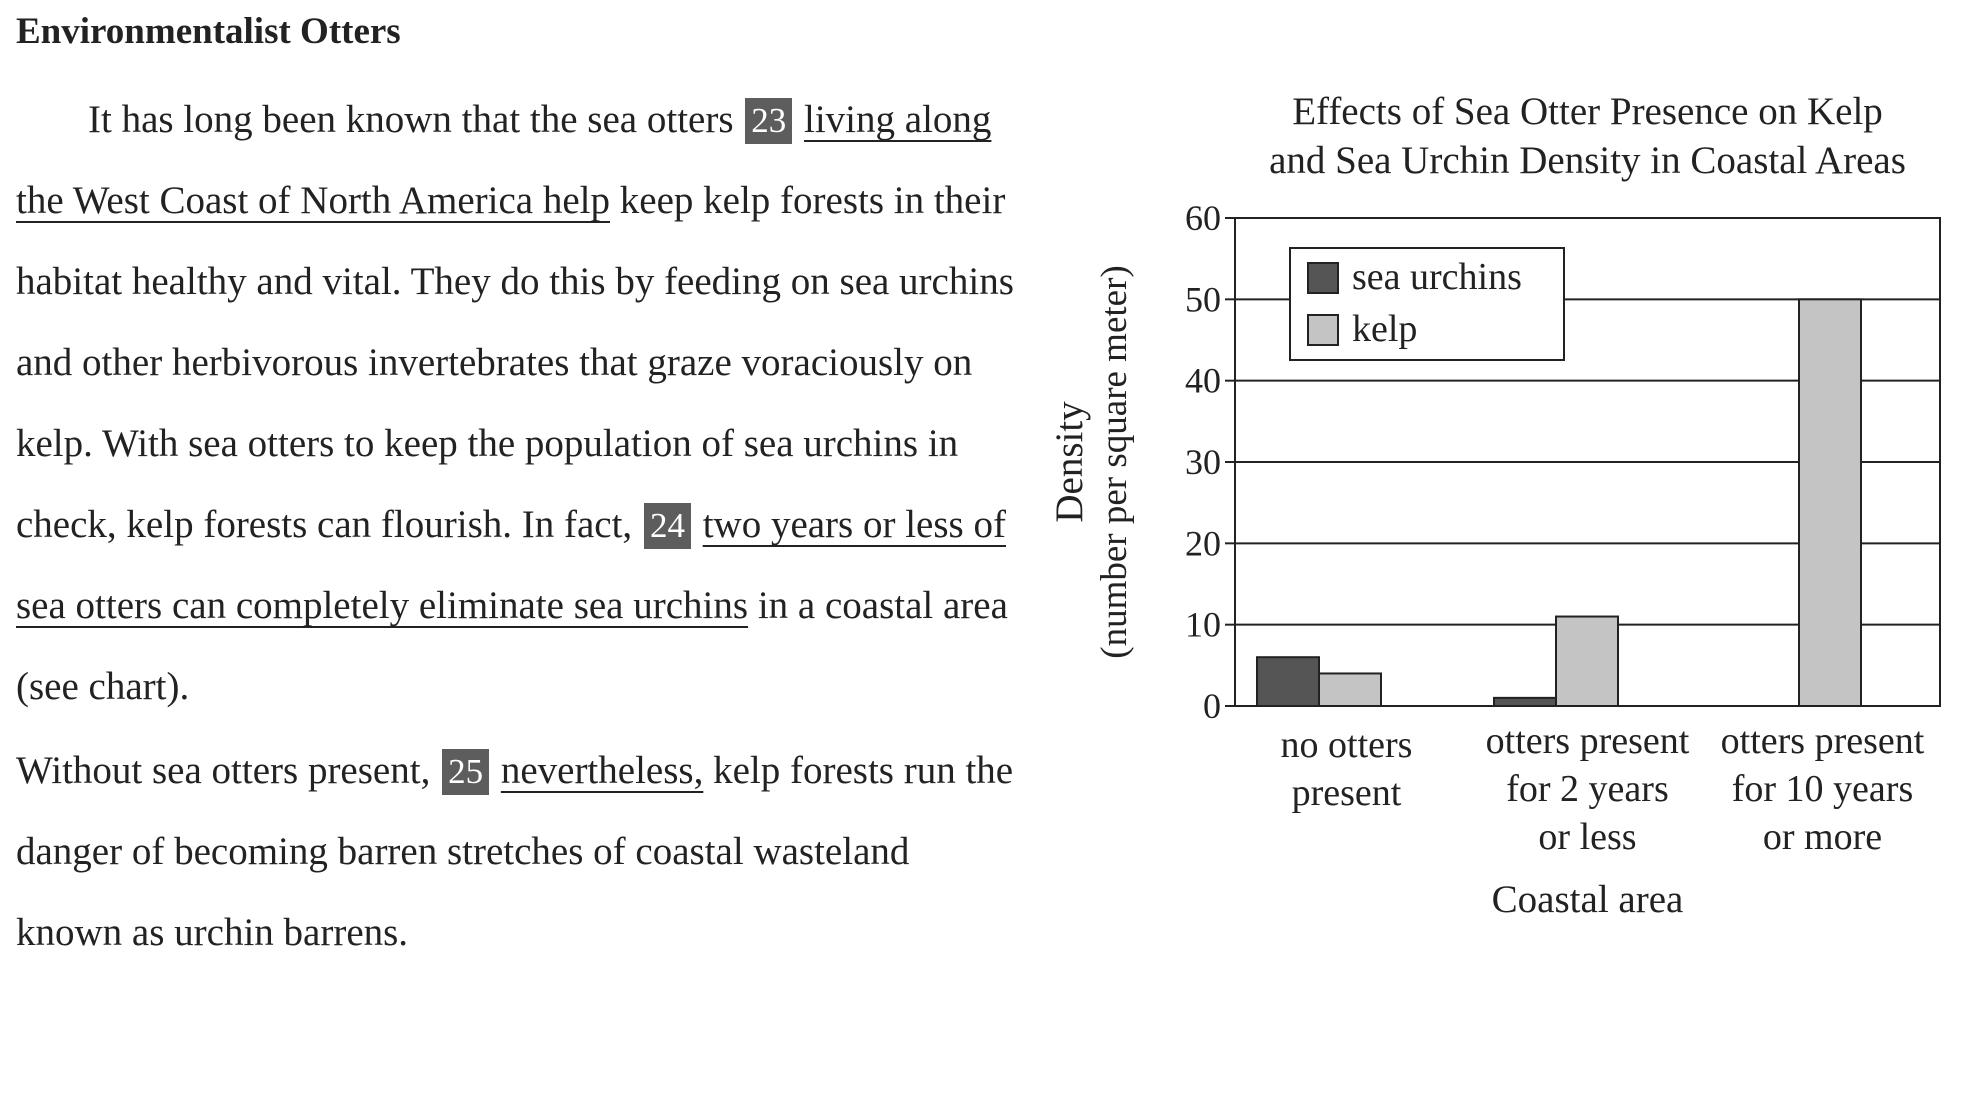 The height and width of the screenshot is (1118, 1965). Describe the element at coordinates (1212, 706) in the screenshot. I see `y-tick-label: 0` at that location.